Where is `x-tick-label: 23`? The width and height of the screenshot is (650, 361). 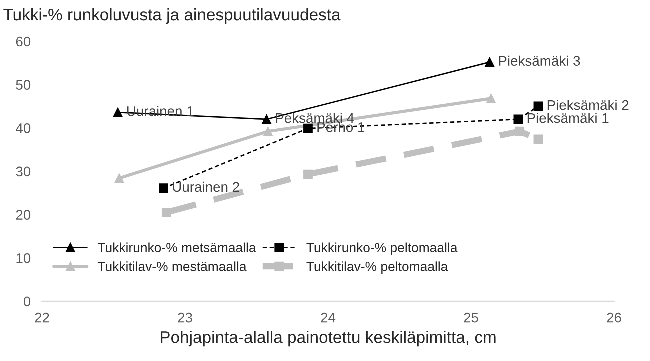 x-tick-label: 23 is located at coordinates (185, 317).